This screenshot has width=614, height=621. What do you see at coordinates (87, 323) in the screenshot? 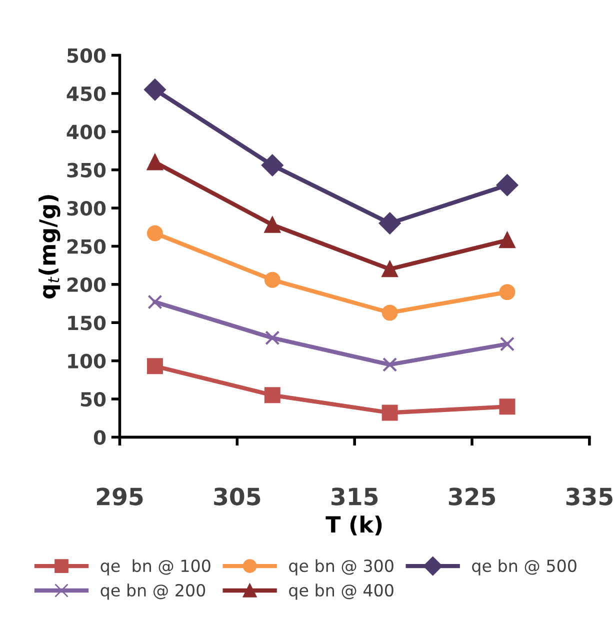
I see `y-tick-label: 150` at bounding box center [87, 323].